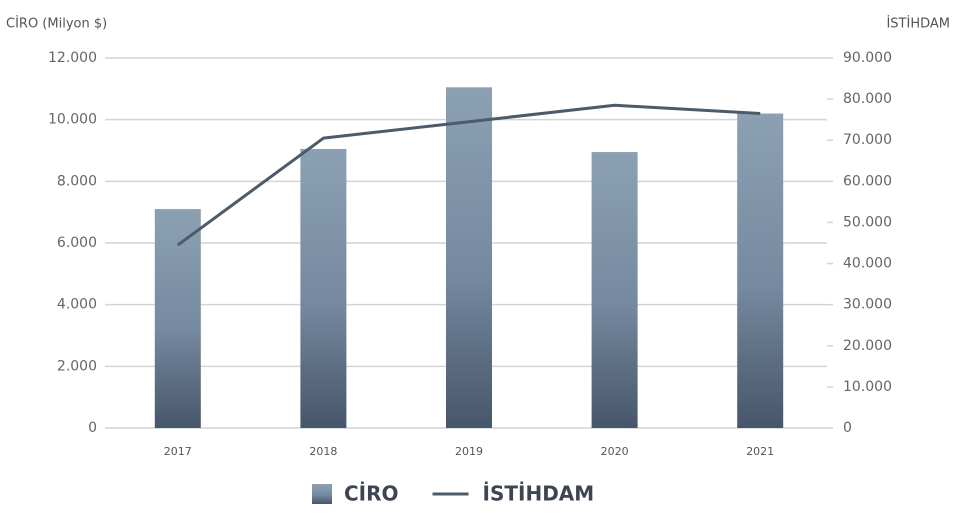 This screenshot has height=524, width=956. What do you see at coordinates (371, 494) in the screenshot?
I see `legend-label: CİRO` at bounding box center [371, 494].